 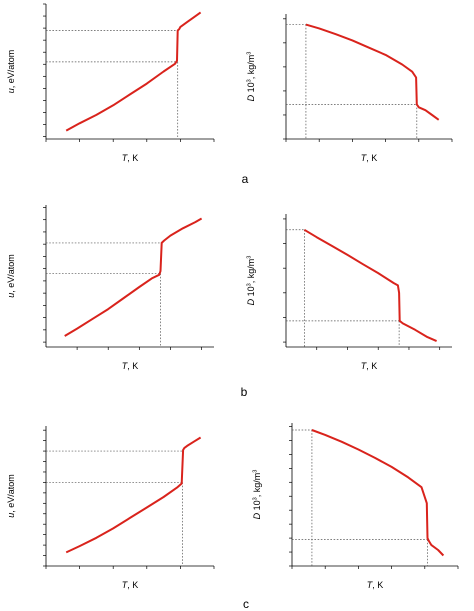 I want to click on panel-4-series-line, so click(x=370, y=285).